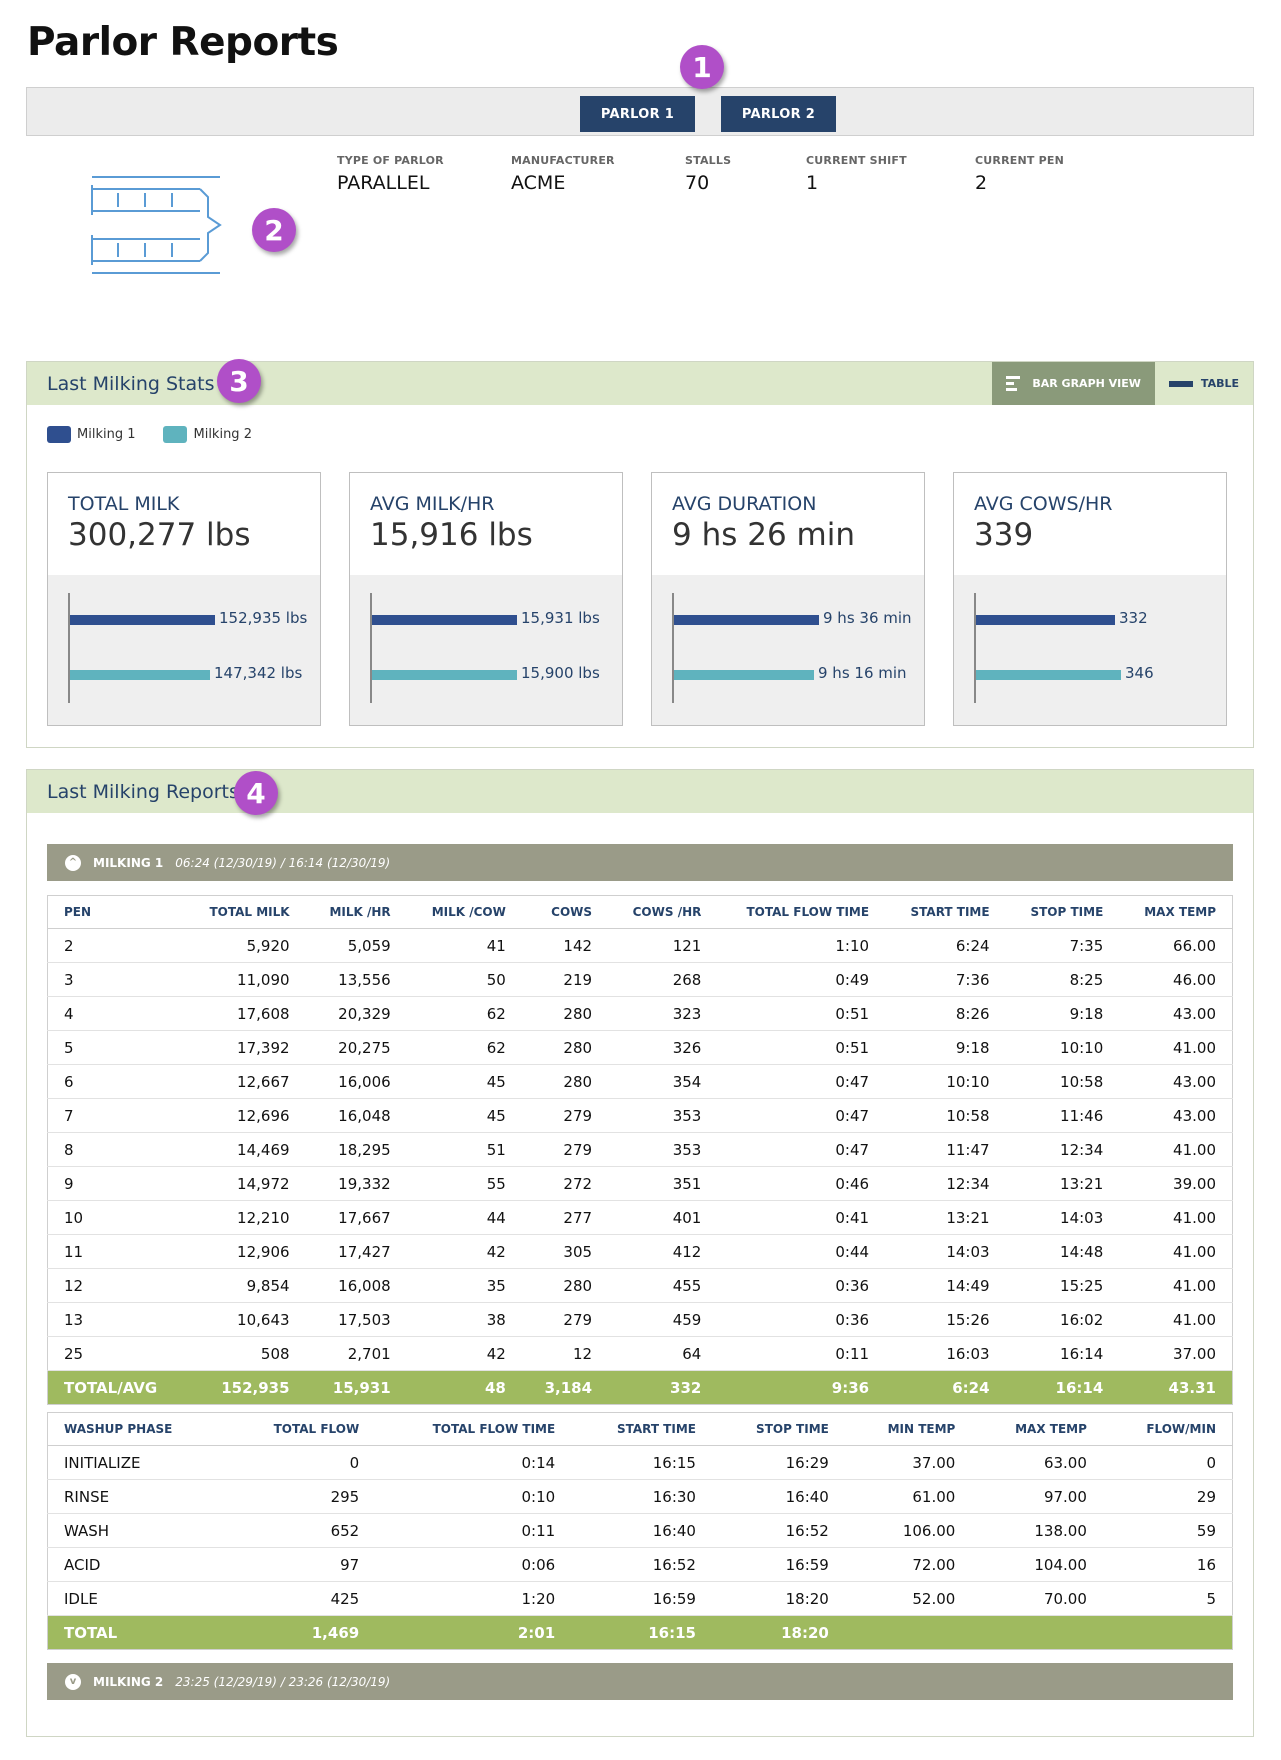 The height and width of the screenshot is (1760, 1281). Describe the element at coordinates (356, 1387) in the screenshot. I see `total-cell: 15,931` at that location.